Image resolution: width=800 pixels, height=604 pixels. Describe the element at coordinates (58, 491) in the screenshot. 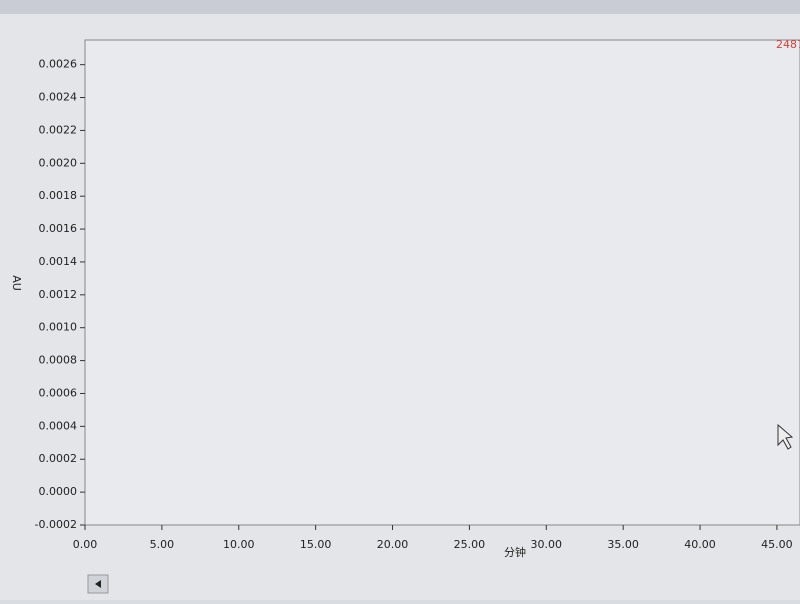

I see `y-tick-label: 0.0000` at that location.